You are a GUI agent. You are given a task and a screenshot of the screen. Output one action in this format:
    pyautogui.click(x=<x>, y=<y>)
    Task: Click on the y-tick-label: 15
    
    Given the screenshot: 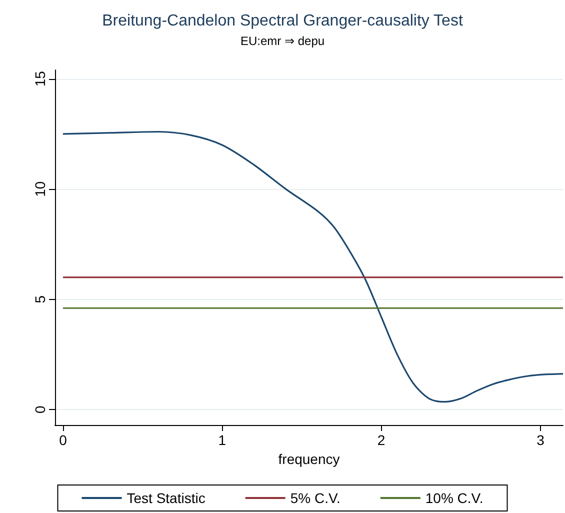 What is the action you would take?
    pyautogui.click(x=40, y=78)
    